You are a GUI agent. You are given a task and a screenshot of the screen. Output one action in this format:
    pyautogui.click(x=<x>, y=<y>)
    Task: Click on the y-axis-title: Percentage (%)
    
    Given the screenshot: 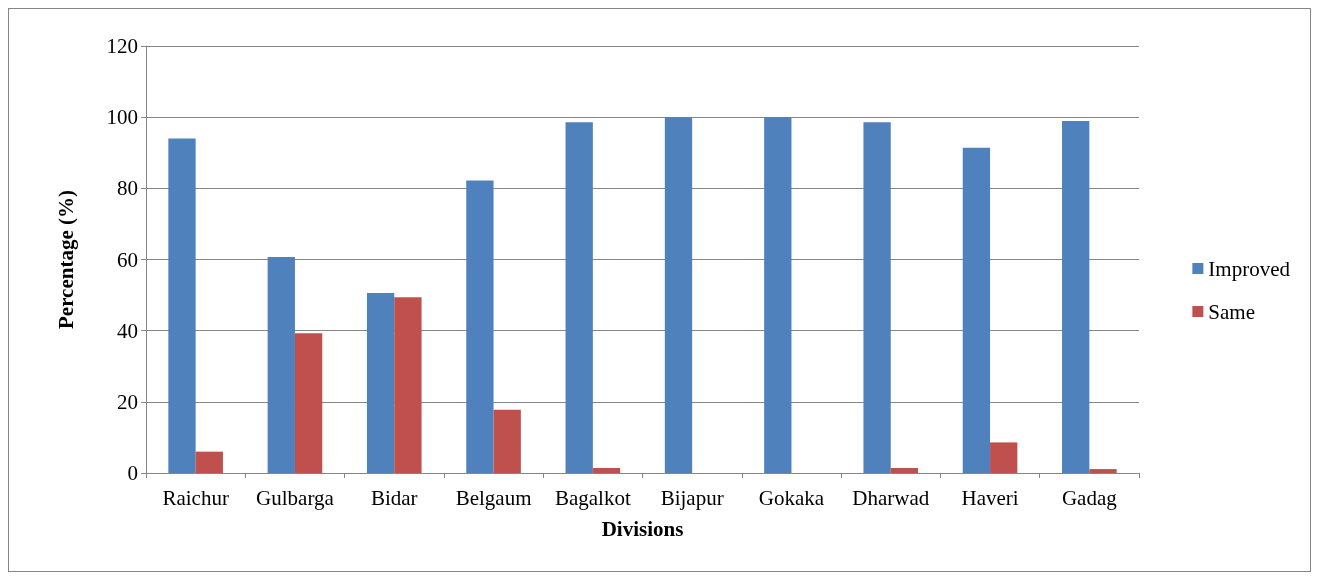 What is the action you would take?
    pyautogui.click(x=65, y=259)
    